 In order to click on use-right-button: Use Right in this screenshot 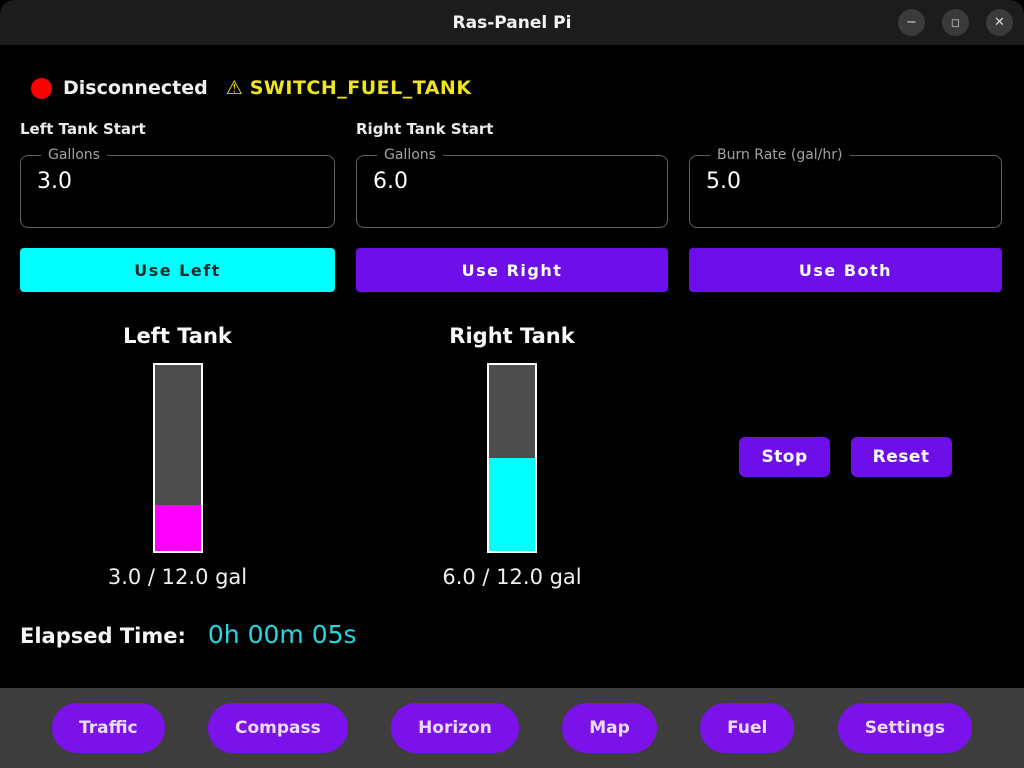, I will do `click(512, 270)`.